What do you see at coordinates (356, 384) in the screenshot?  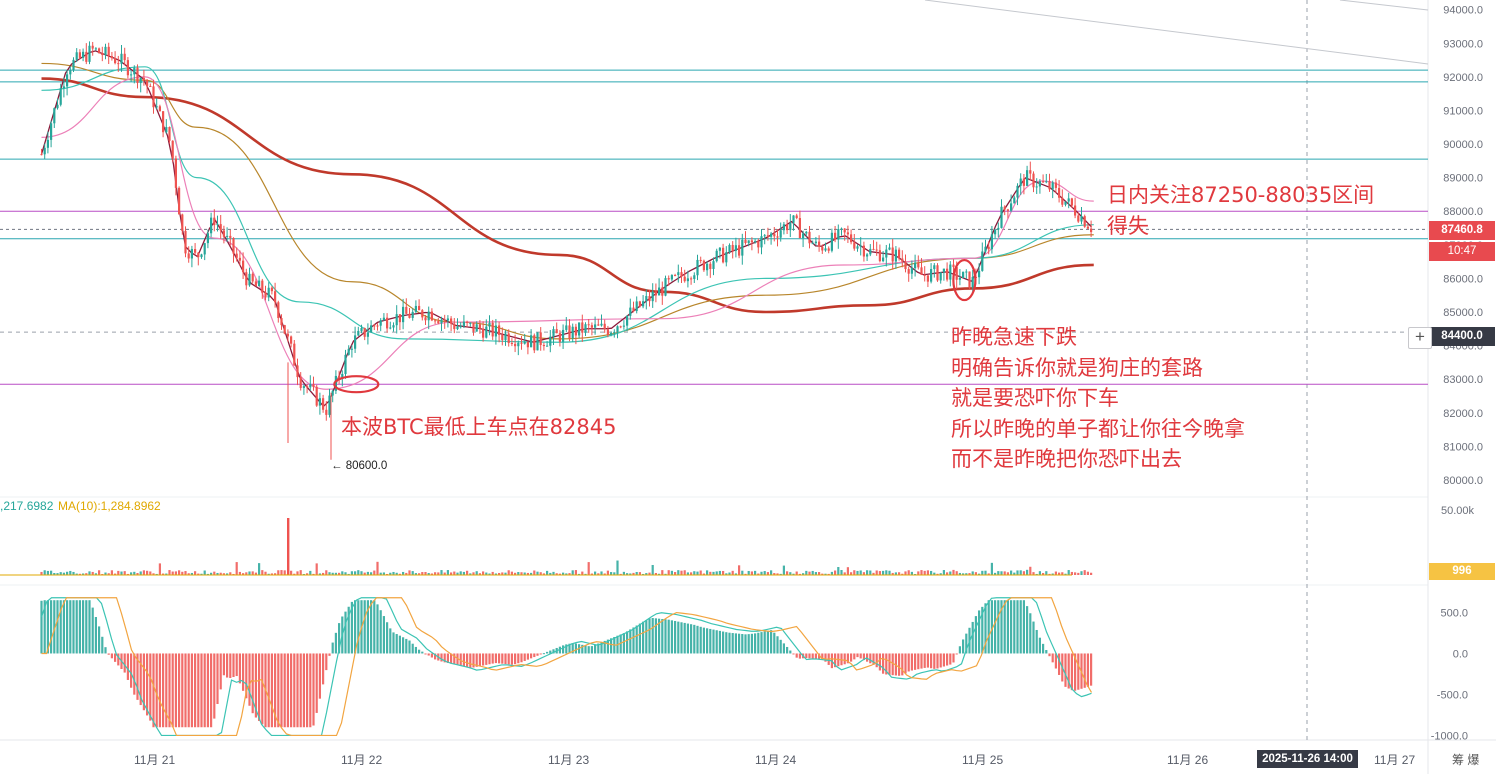 I see `low-point-ellipse` at bounding box center [356, 384].